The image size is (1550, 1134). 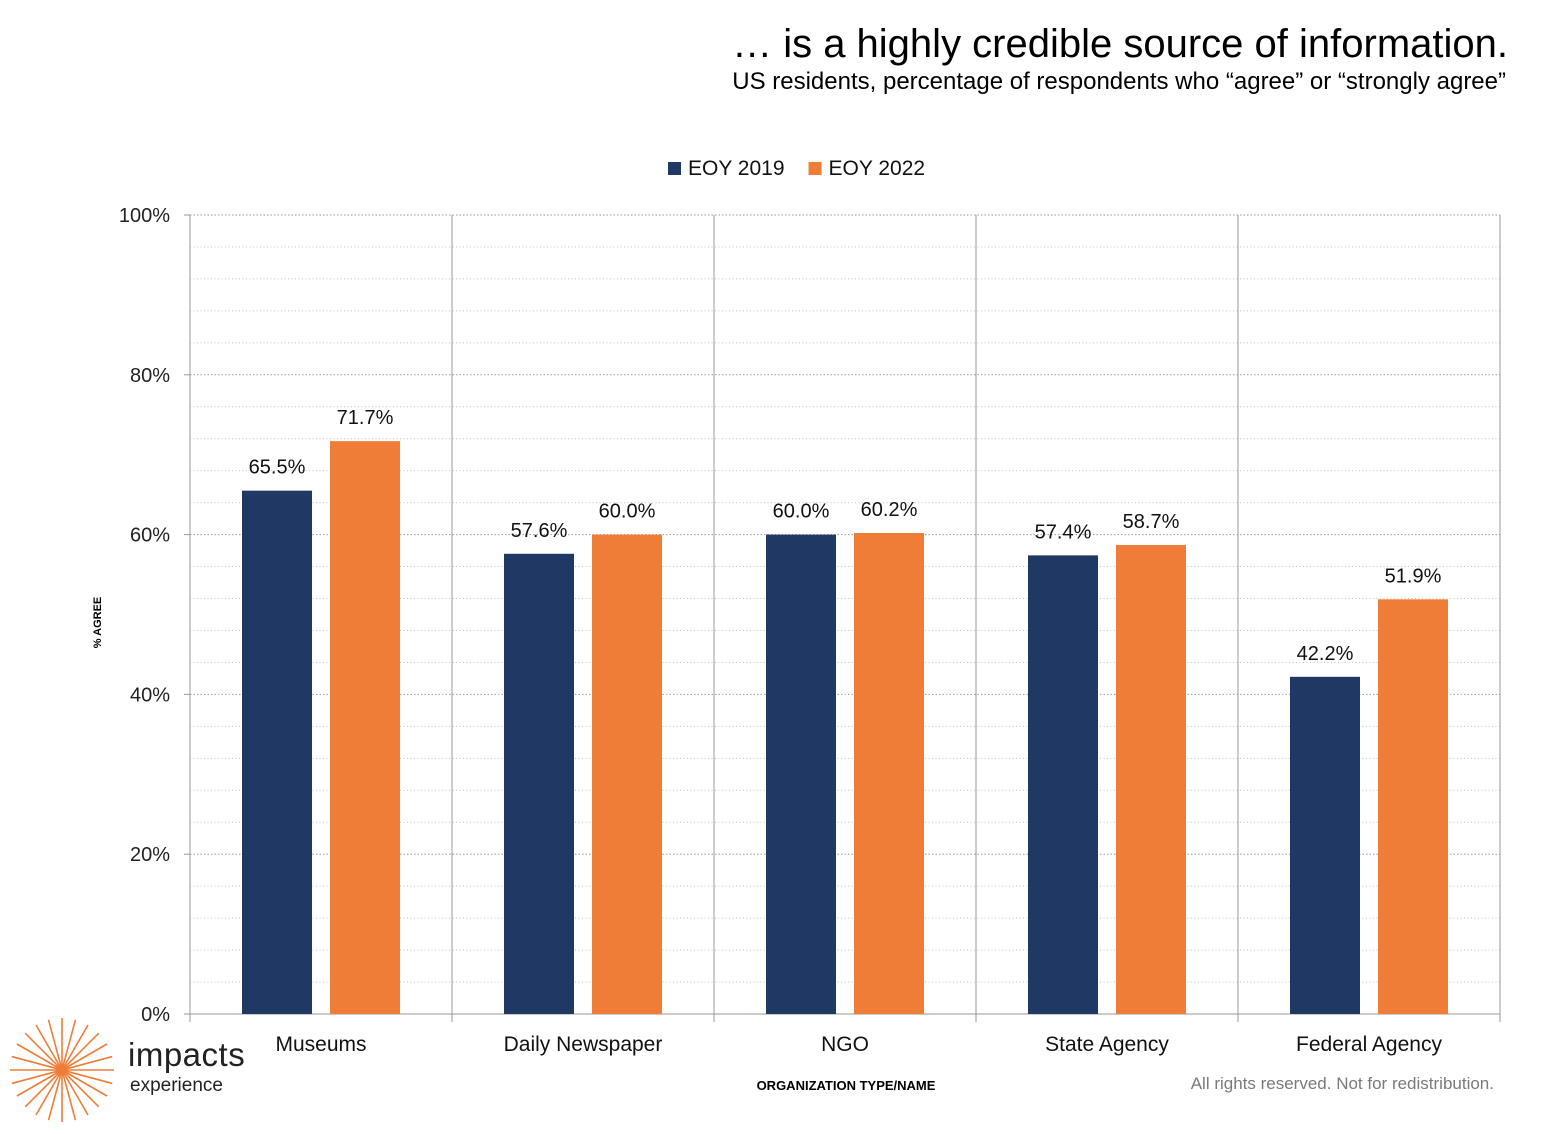 What do you see at coordinates (1325, 654) in the screenshot?
I see `data-label: 42.2%` at bounding box center [1325, 654].